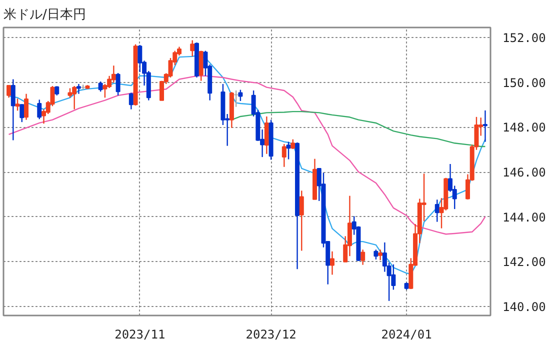 The image size is (560, 344). What do you see at coordinates (524, 173) in the screenshot?
I see `y-tick-label: 146.00` at bounding box center [524, 173].